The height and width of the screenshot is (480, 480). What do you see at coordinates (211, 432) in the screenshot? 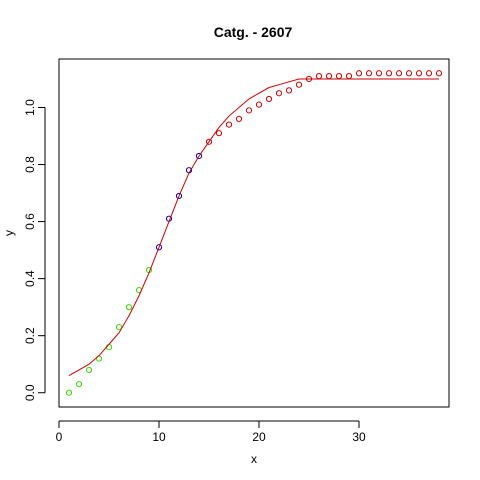
I see `x-axis: 0 10 20 30` at bounding box center [211, 432].